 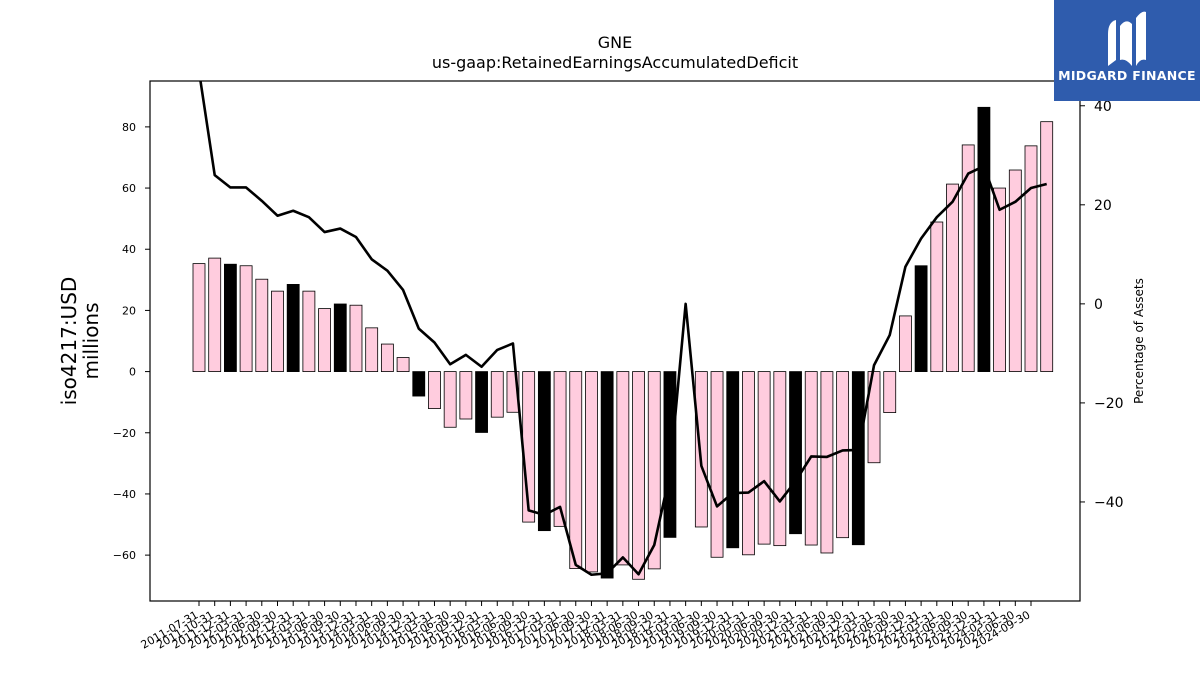 I want to click on logo-text: MIDGARD FINANCE, so click(x=1127, y=75).